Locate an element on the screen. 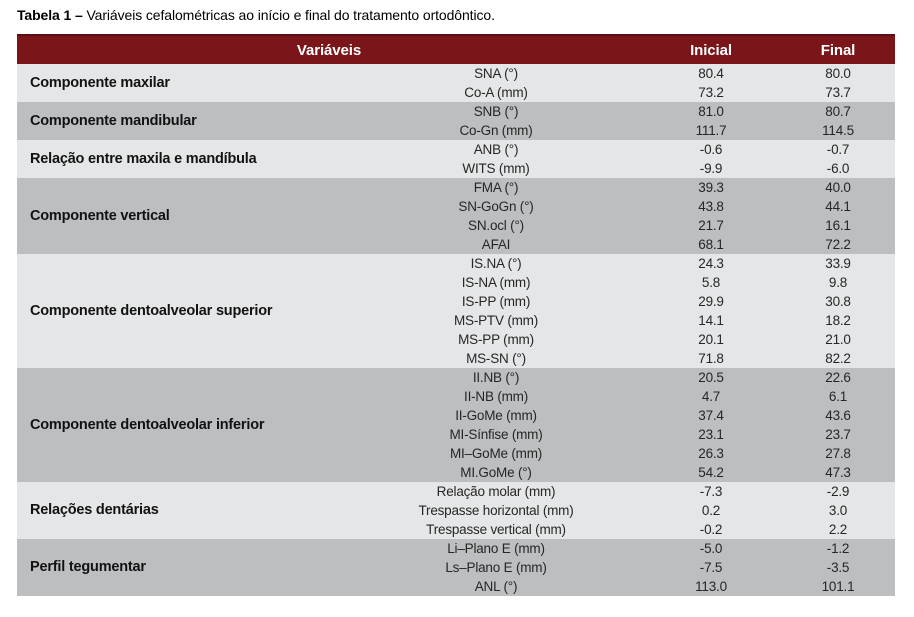 This screenshot has width=914, height=617. variable-name-cell: SN.ocl (°) is located at coordinates (496, 225).